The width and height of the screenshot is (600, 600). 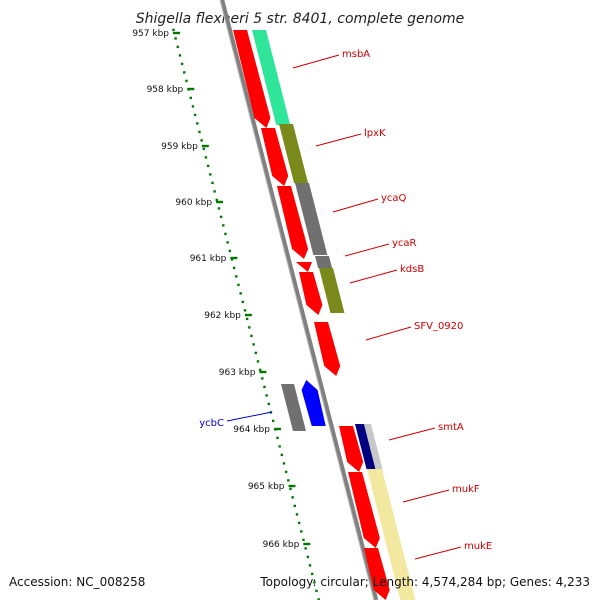 What do you see at coordinates (294, 153) in the screenshot?
I see `cog-block-lpxK` at bounding box center [294, 153].